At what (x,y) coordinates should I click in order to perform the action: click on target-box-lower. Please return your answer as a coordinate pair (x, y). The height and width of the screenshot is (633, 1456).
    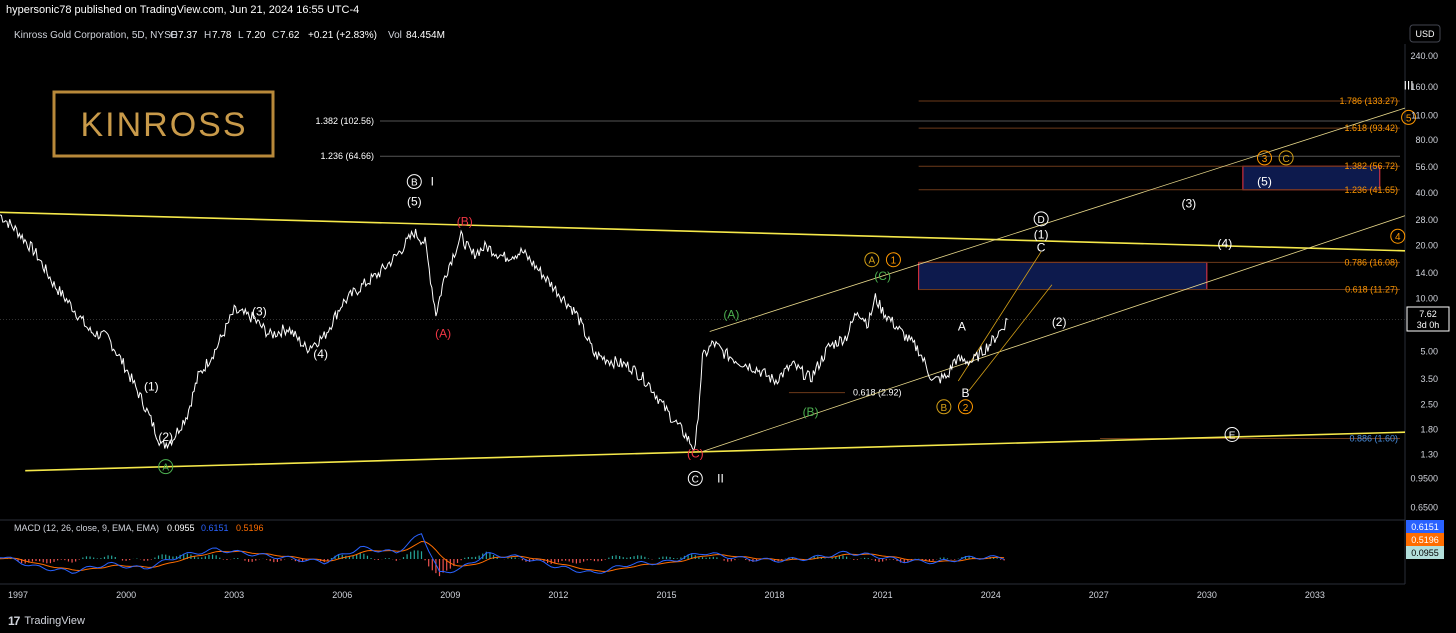
    Looking at the image, I should click on (1063, 276).